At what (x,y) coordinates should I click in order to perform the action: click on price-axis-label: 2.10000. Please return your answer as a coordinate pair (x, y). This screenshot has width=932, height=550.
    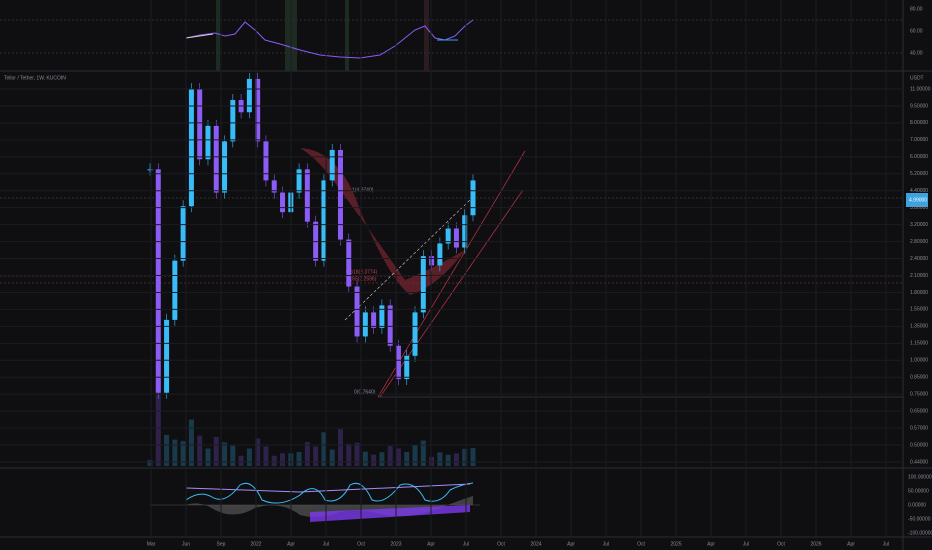
    Looking at the image, I should click on (919, 276).